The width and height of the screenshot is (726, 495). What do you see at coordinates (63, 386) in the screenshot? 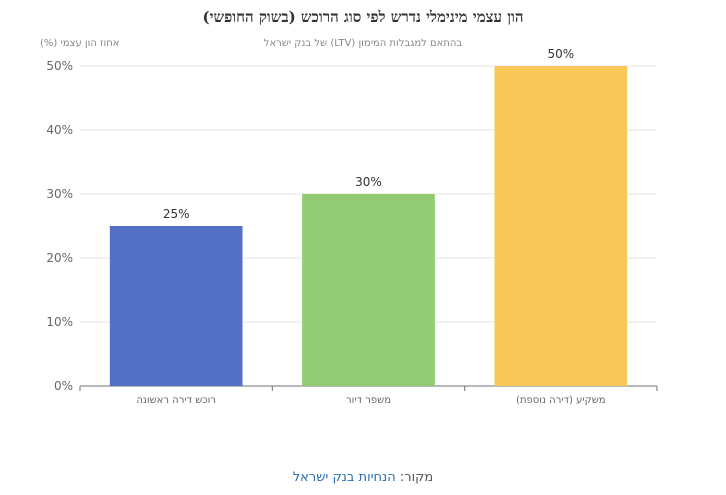
I see `y-tick-label: 0%` at bounding box center [63, 386].